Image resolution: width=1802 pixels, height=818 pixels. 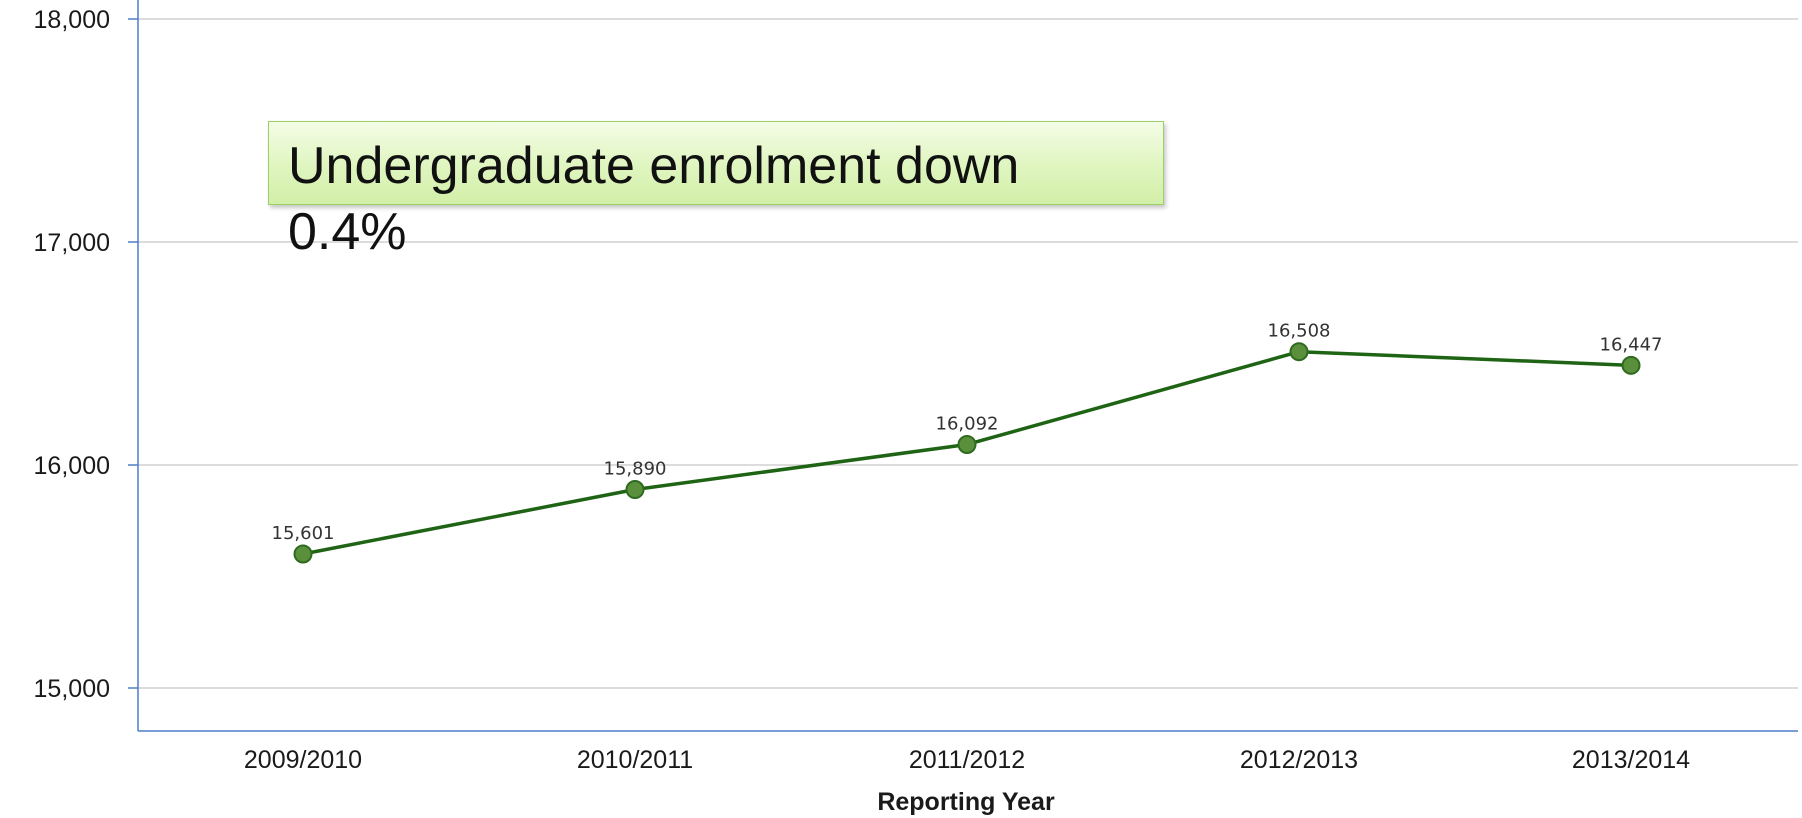 I want to click on data-label: 16,092, so click(x=967, y=423).